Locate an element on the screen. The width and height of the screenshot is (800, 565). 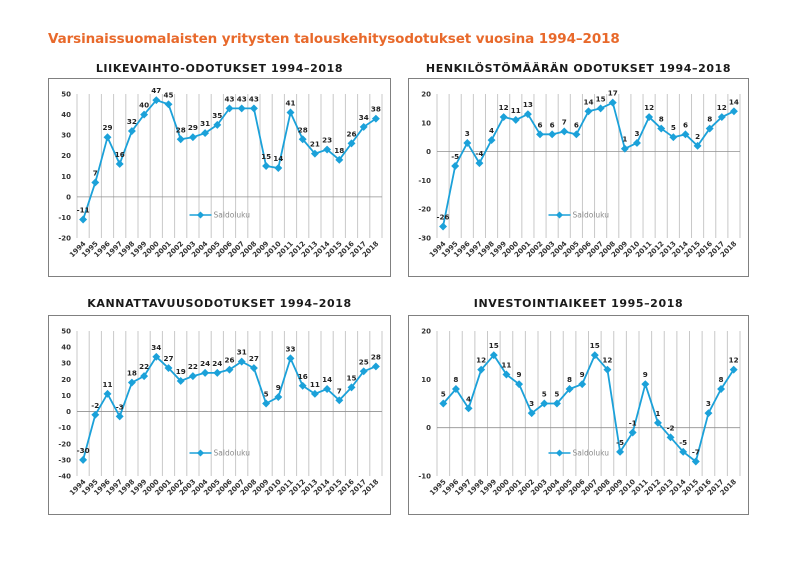
data-label: 14 is located at coordinates (734, 101).